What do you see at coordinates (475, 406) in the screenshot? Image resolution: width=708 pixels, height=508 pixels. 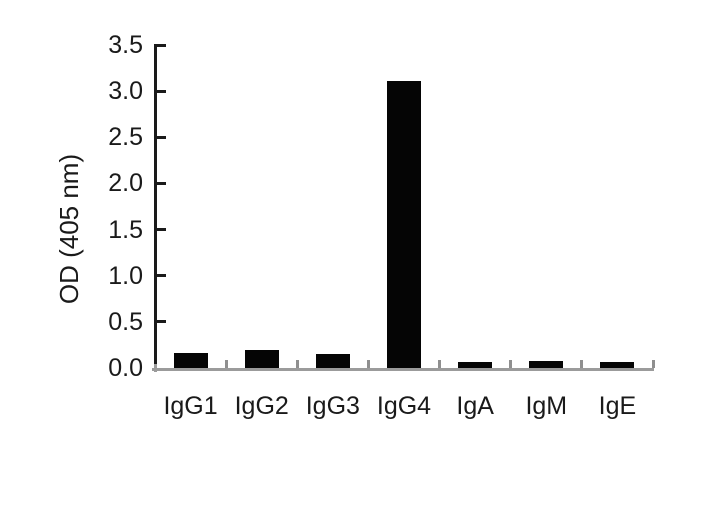 I see `x-category-label-IgA: IgA` at bounding box center [475, 406].